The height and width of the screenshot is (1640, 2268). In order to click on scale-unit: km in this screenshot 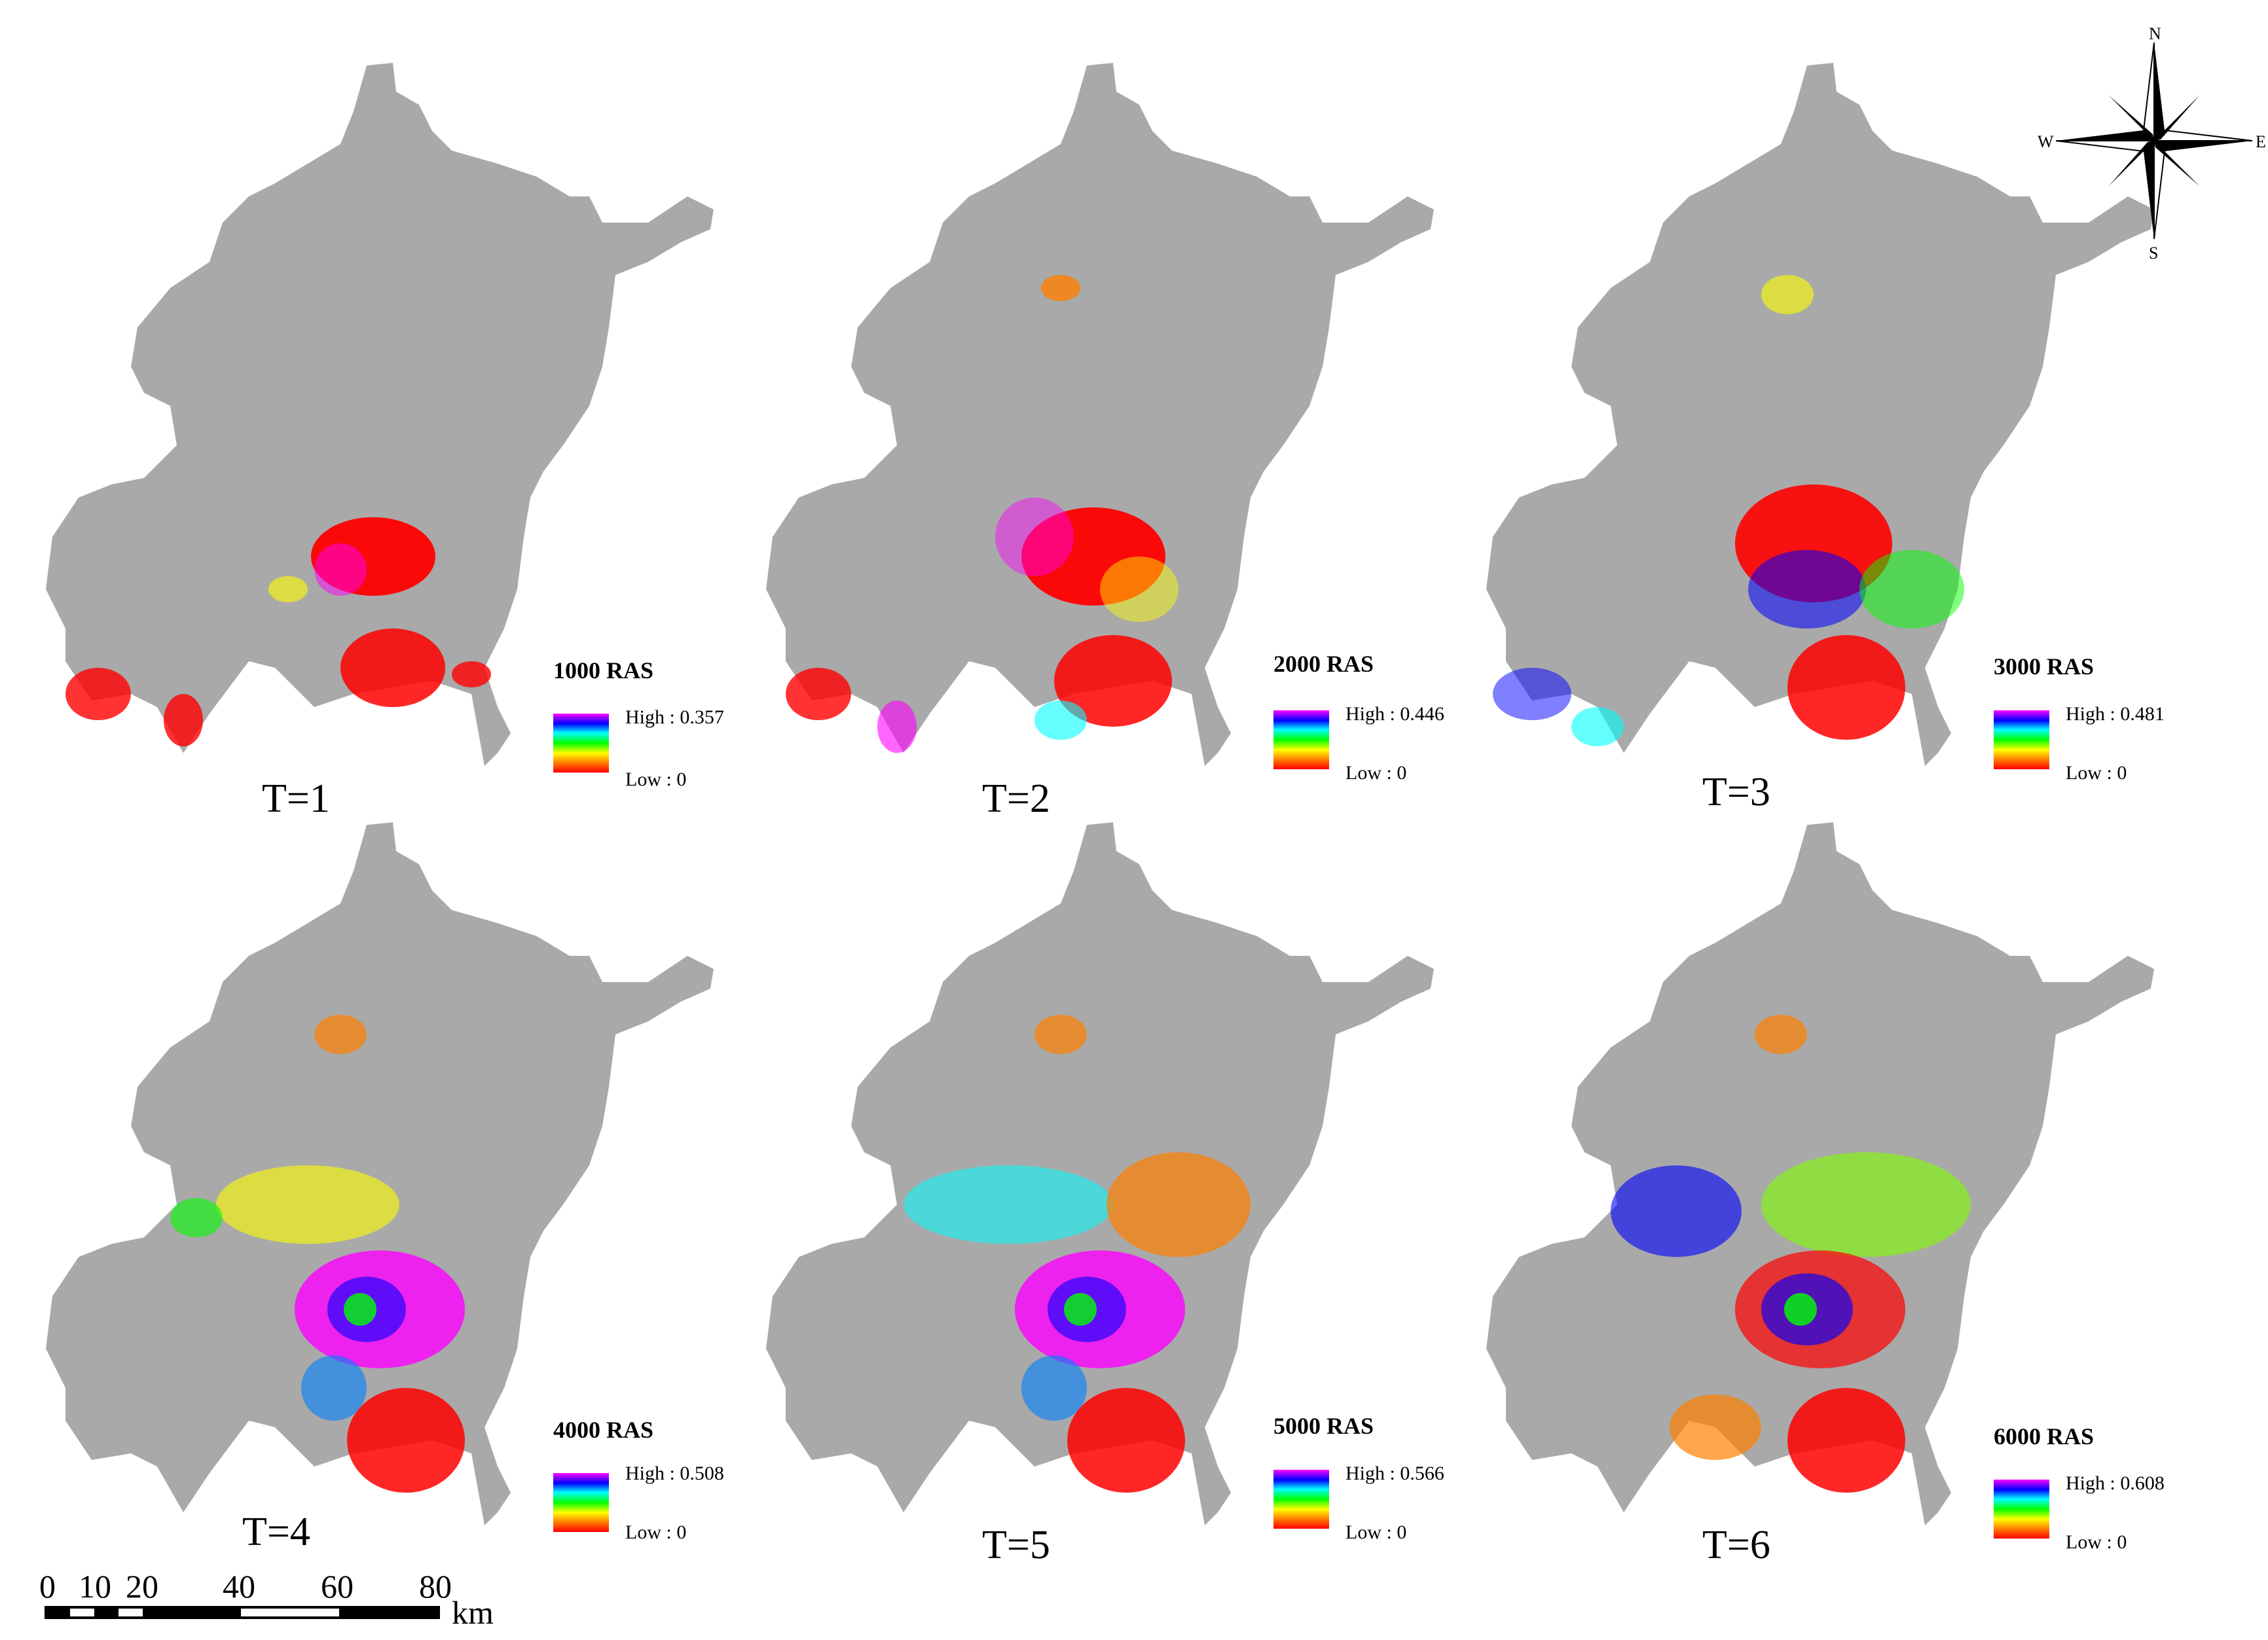, I will do `click(473, 1612)`.